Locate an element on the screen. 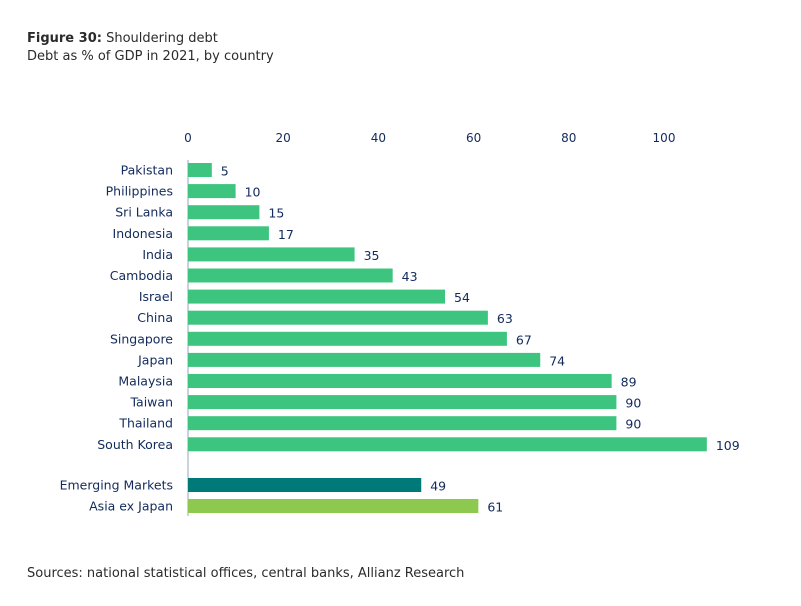 This screenshot has height=606, width=801. category-label: Cambodia is located at coordinates (141, 275).